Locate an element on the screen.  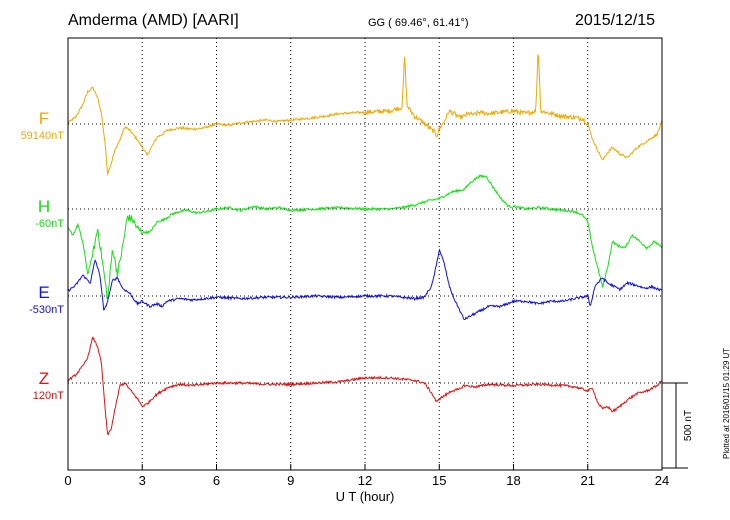
x-tick-label: 24 is located at coordinates (662, 480).